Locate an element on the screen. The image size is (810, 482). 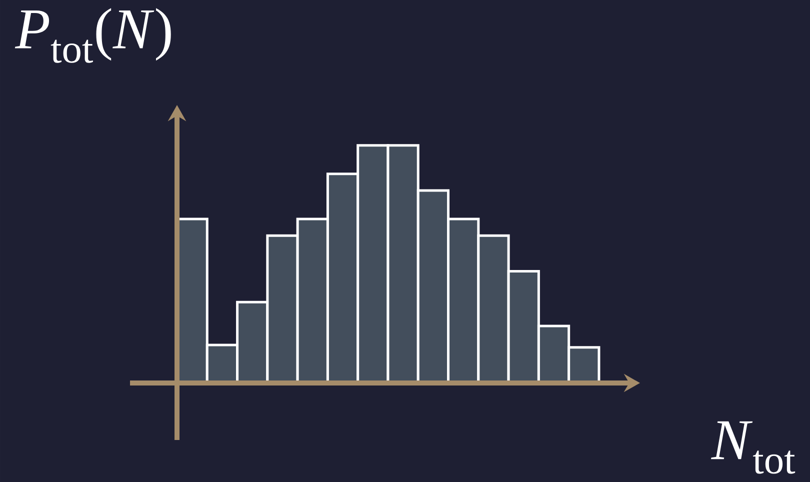
y-axis-title: P$_{tot}$(N) is located at coordinates (92, 35).